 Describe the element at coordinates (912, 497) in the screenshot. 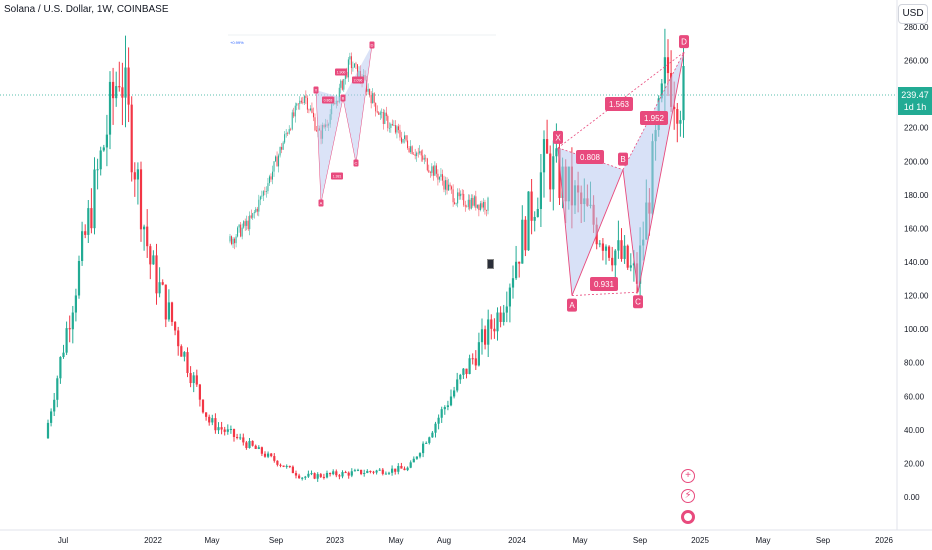

I see `price-tick-label: 0.00` at that location.